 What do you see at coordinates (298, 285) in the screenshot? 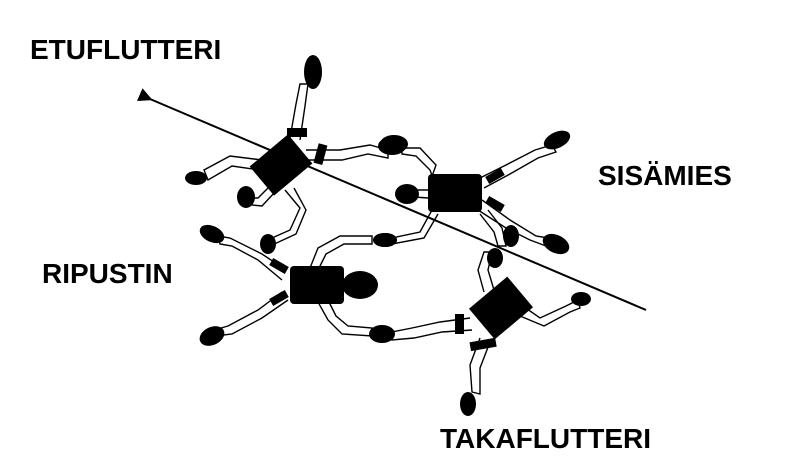
I see `hanger-figure` at bounding box center [298, 285].